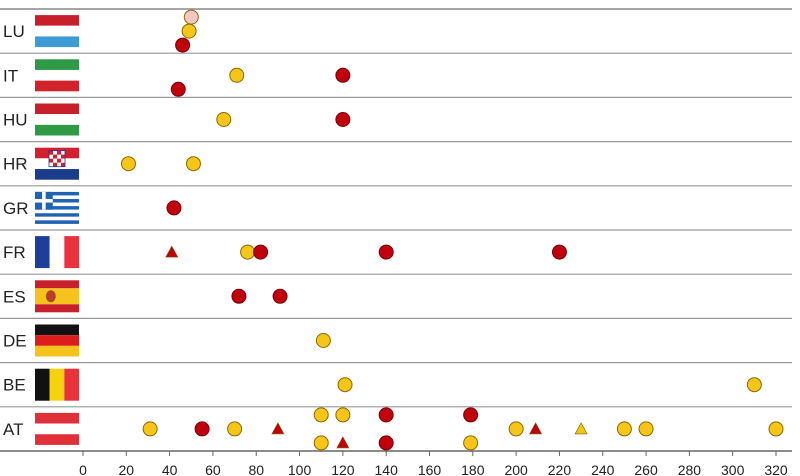 The image size is (800, 476). What do you see at coordinates (776, 469) in the screenshot?
I see `x-tick-label: 320` at bounding box center [776, 469].